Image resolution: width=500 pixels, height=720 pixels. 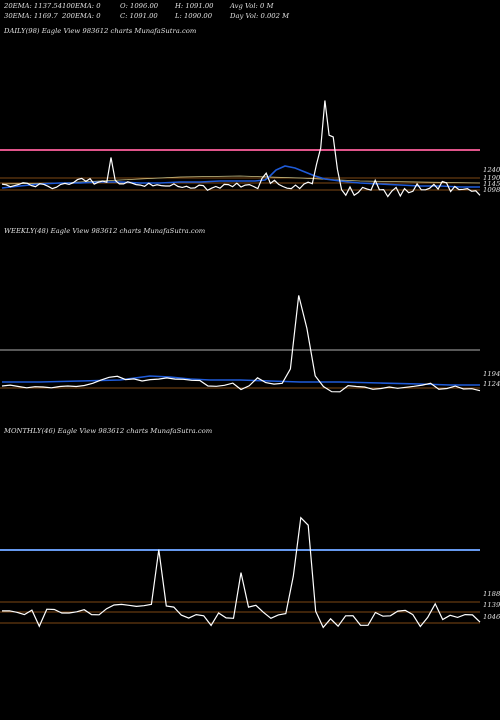 I want to click on low-readout: L: 1090.00, so click(x=194, y=16).